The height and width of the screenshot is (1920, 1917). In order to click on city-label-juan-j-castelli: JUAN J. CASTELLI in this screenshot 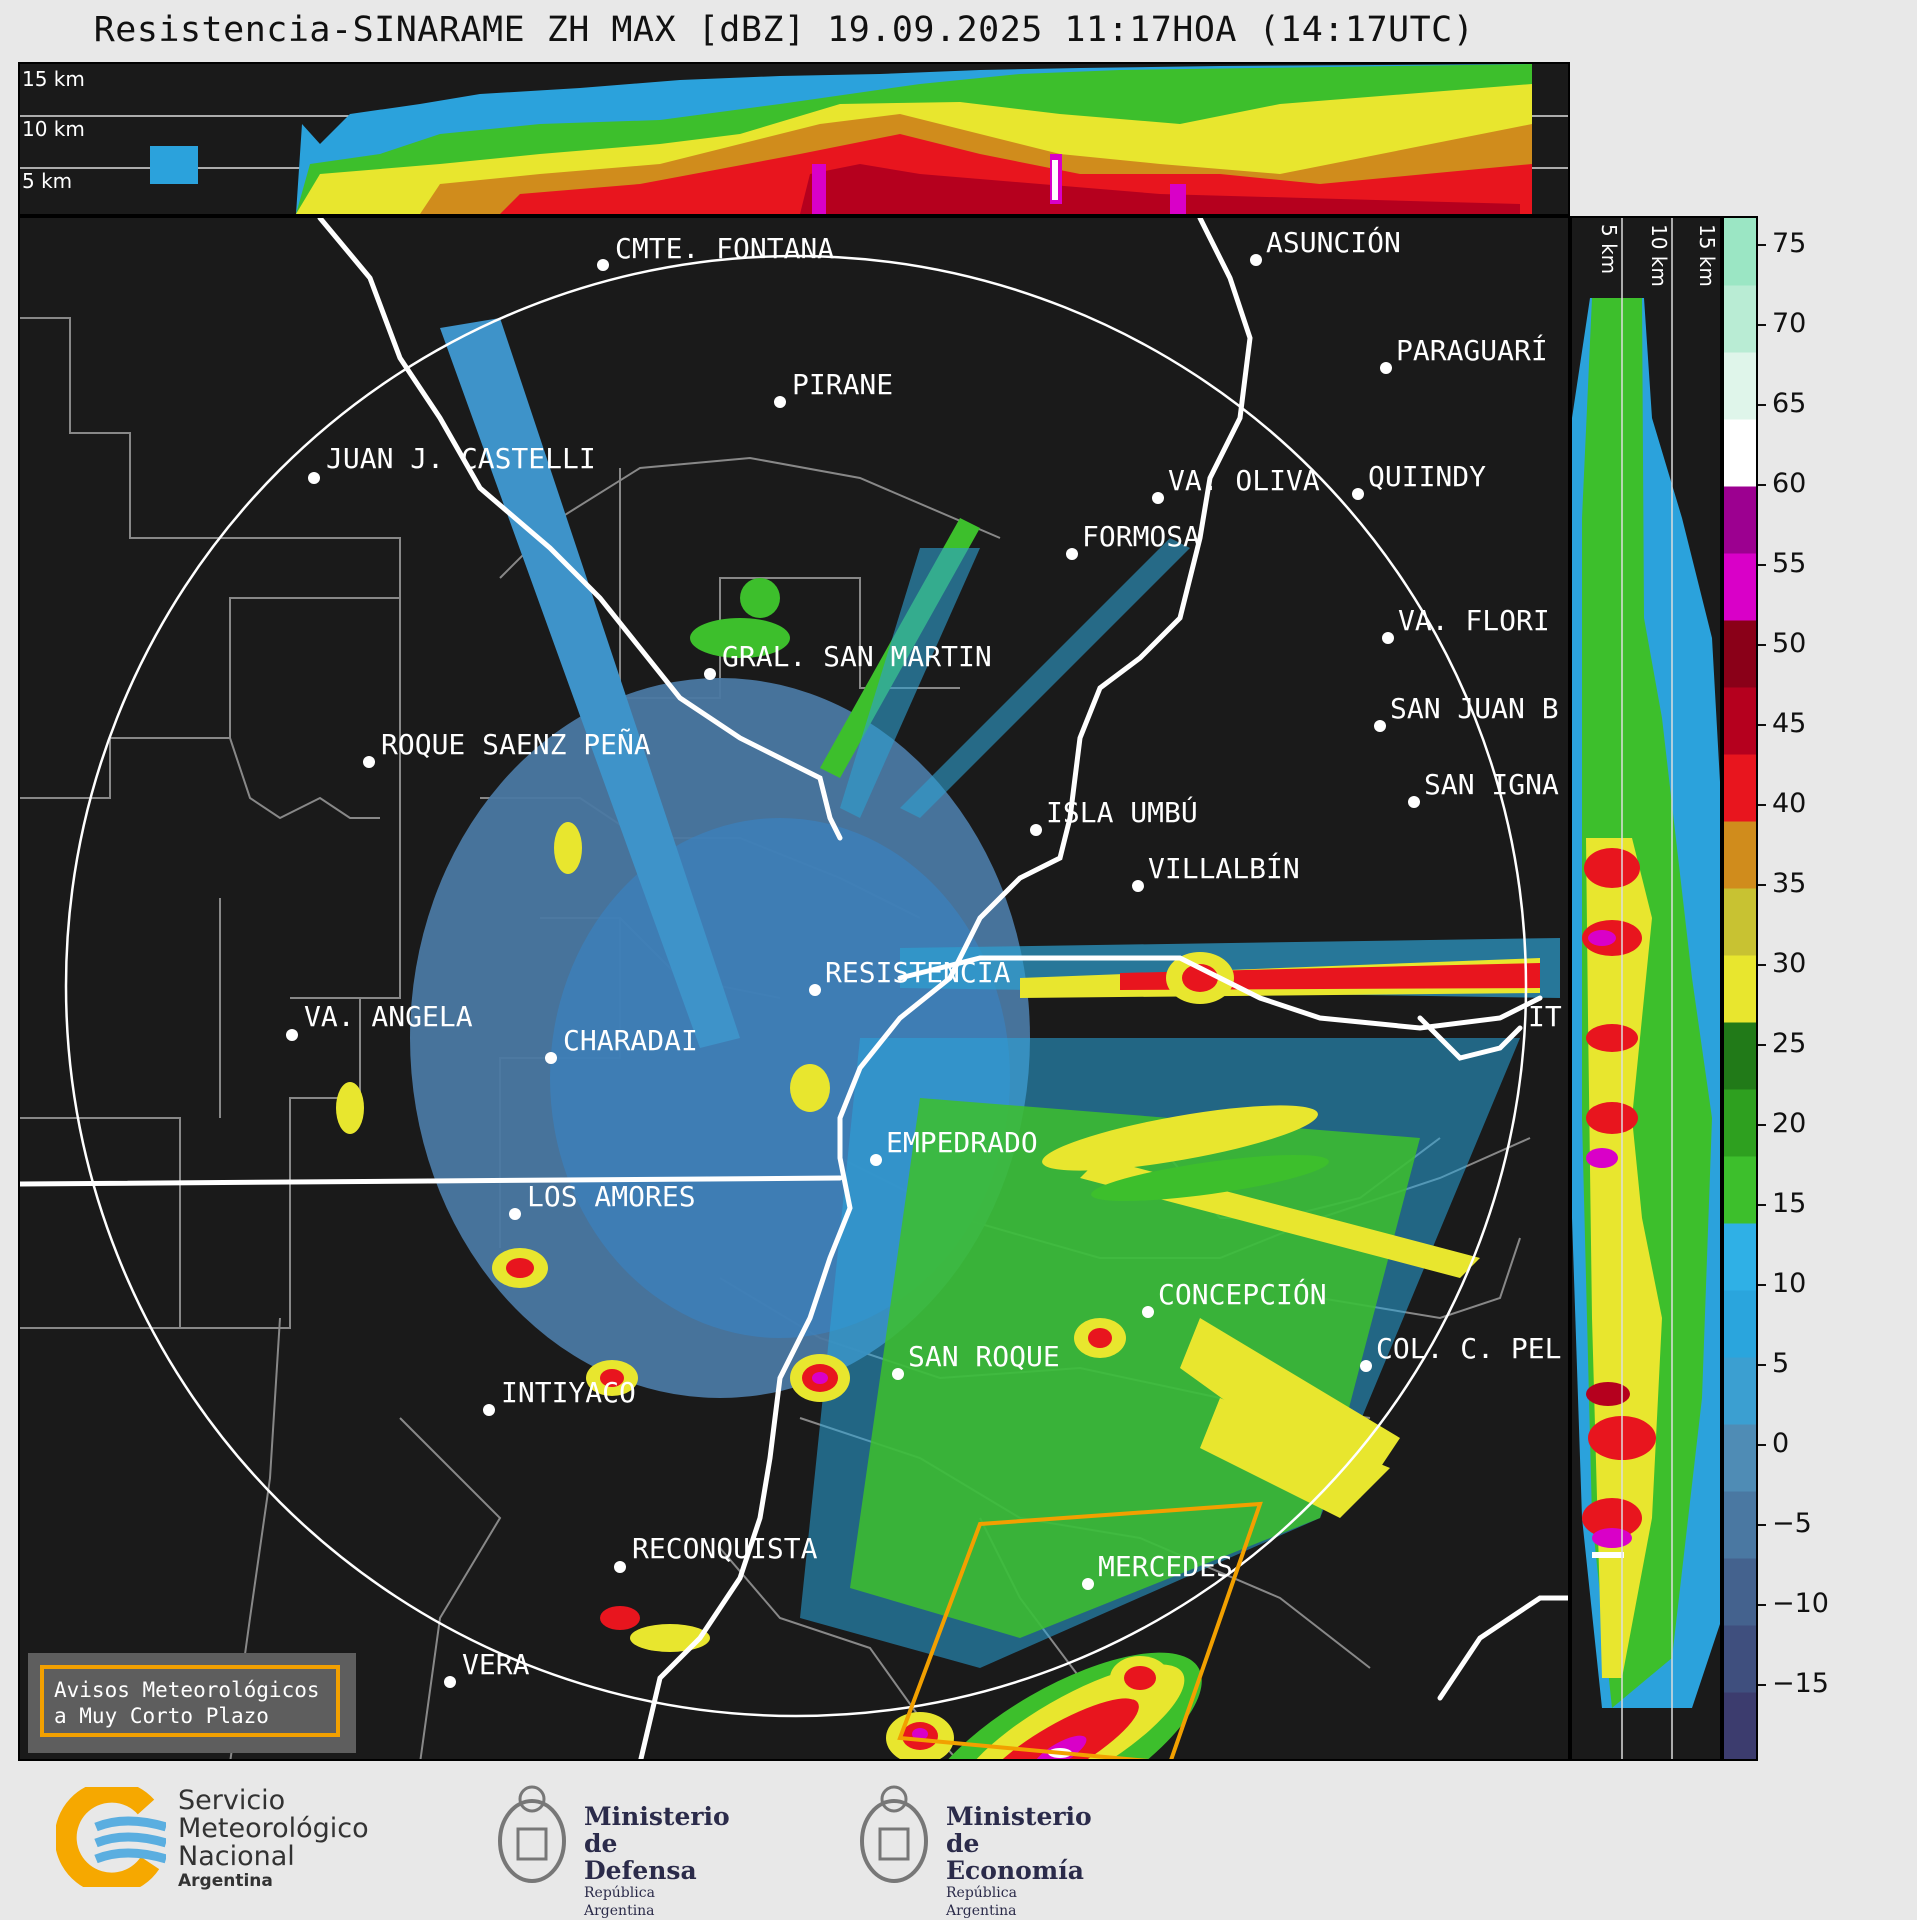, I will do `click(461, 458)`.